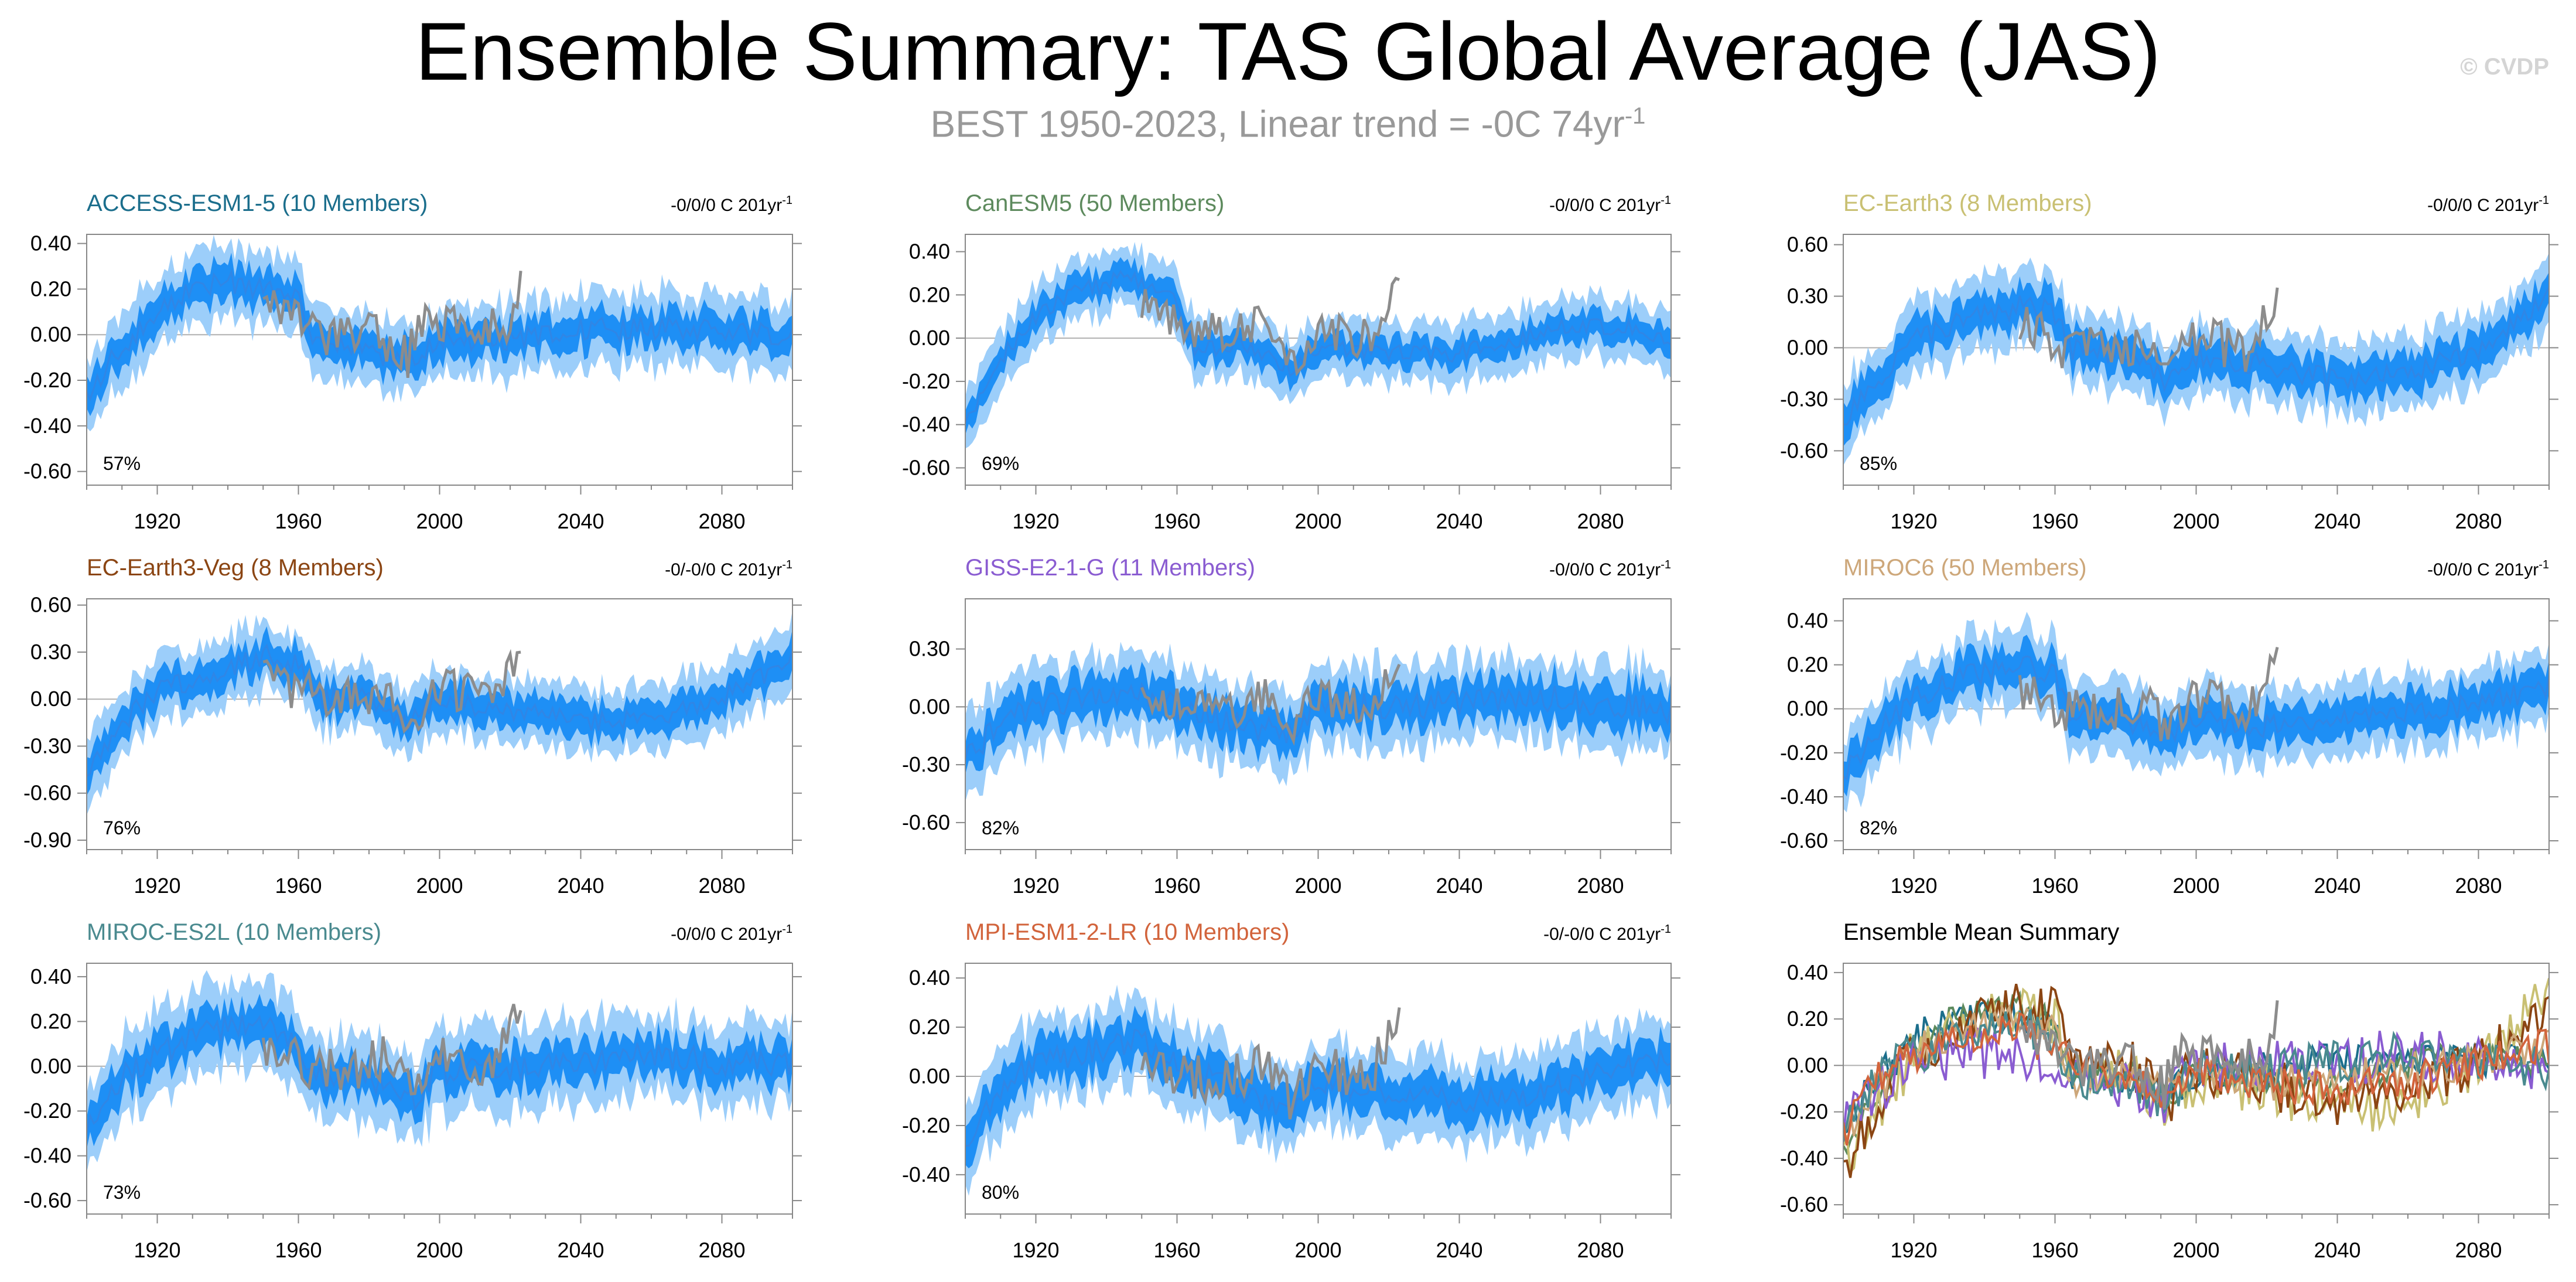  Describe the element at coordinates (50, 652) in the screenshot. I see `y-tick-label: 0.30` at that location.